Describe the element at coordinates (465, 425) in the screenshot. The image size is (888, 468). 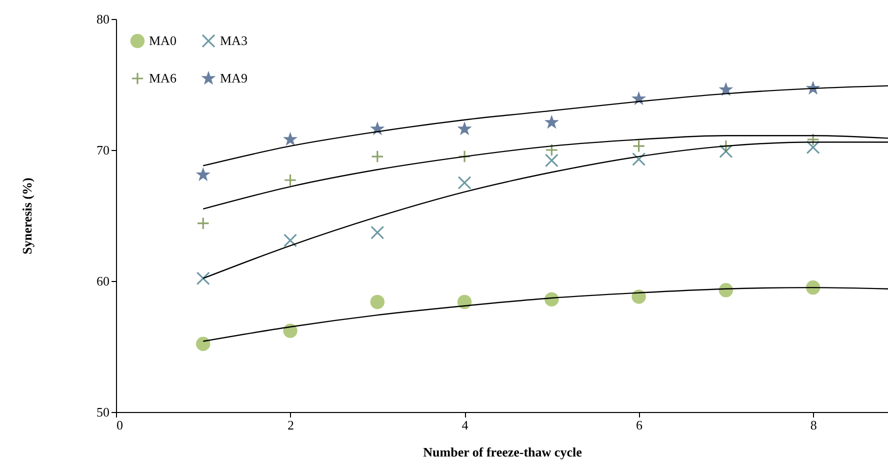
I see `x-tick-label: 4` at that location.